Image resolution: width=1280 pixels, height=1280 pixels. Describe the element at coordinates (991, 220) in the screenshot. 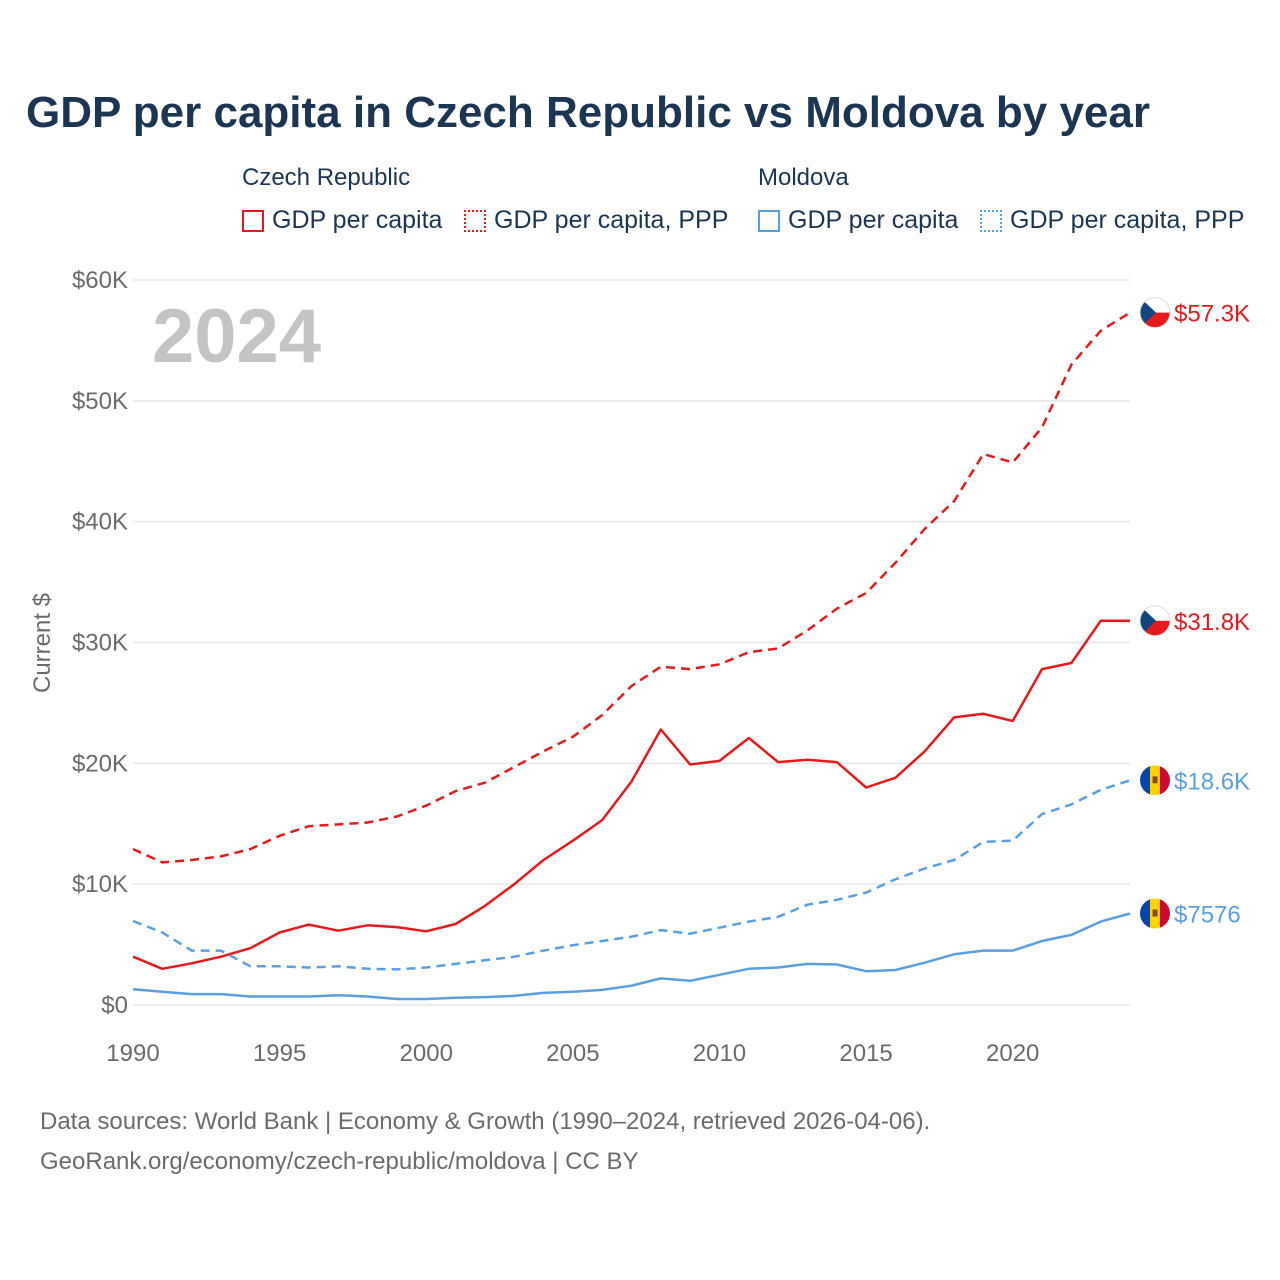

I see `legend-swatch-moldova-dashed` at that location.